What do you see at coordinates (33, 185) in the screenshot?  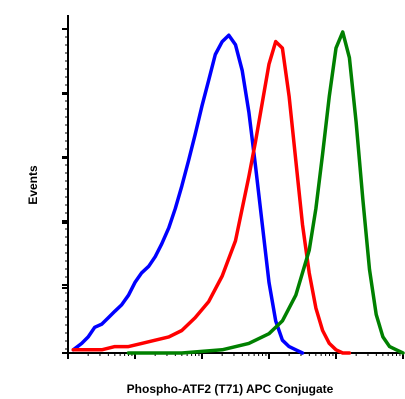 I see `y-axis-label: Events` at bounding box center [33, 185].